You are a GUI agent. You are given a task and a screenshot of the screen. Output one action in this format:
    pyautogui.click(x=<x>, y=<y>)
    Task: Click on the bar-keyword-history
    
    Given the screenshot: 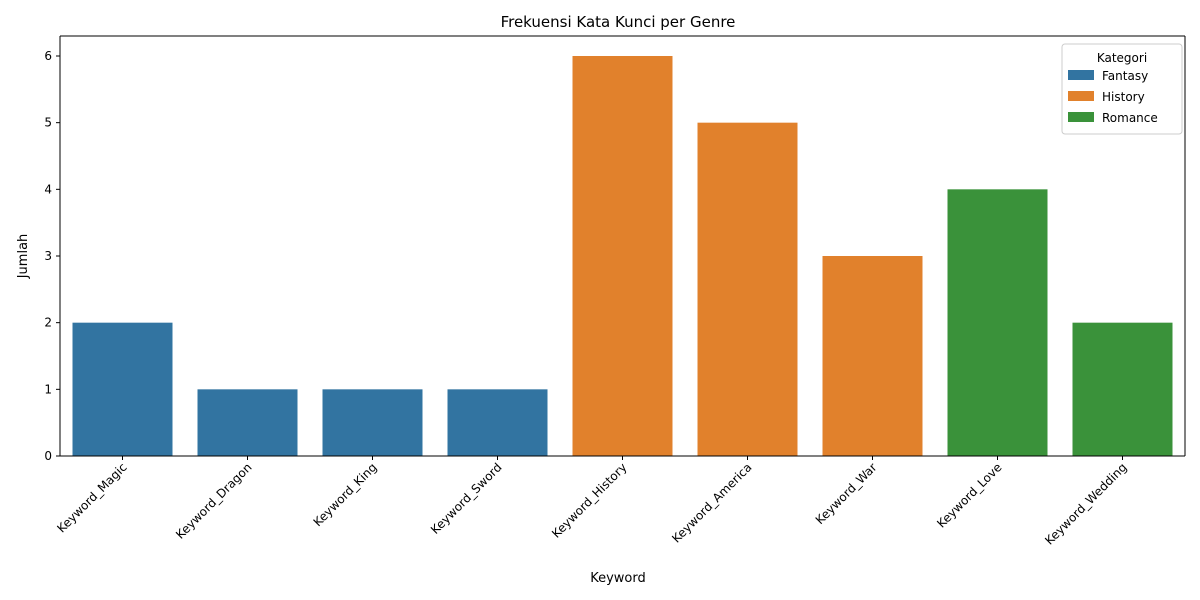 What is the action you would take?
    pyautogui.click(x=622, y=256)
    